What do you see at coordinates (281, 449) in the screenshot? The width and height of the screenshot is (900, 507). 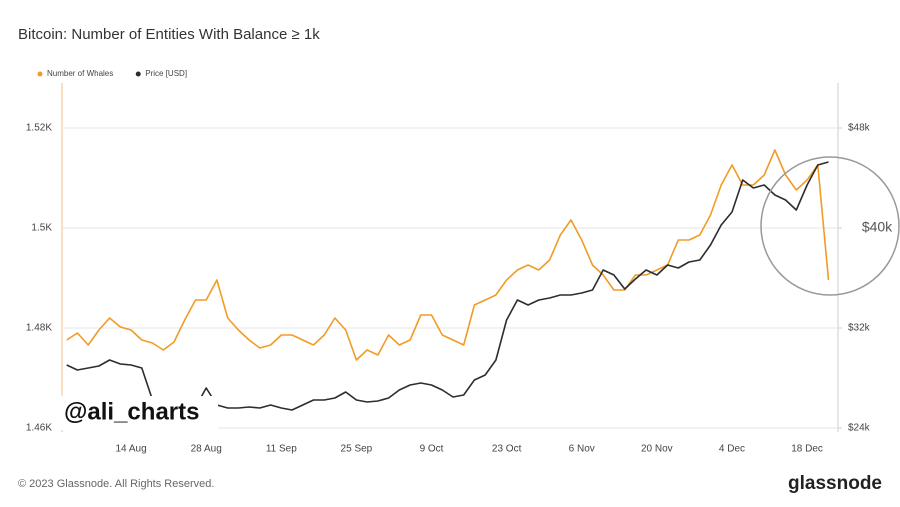 I see `x-tick-label: 11 Sep` at bounding box center [281, 449].